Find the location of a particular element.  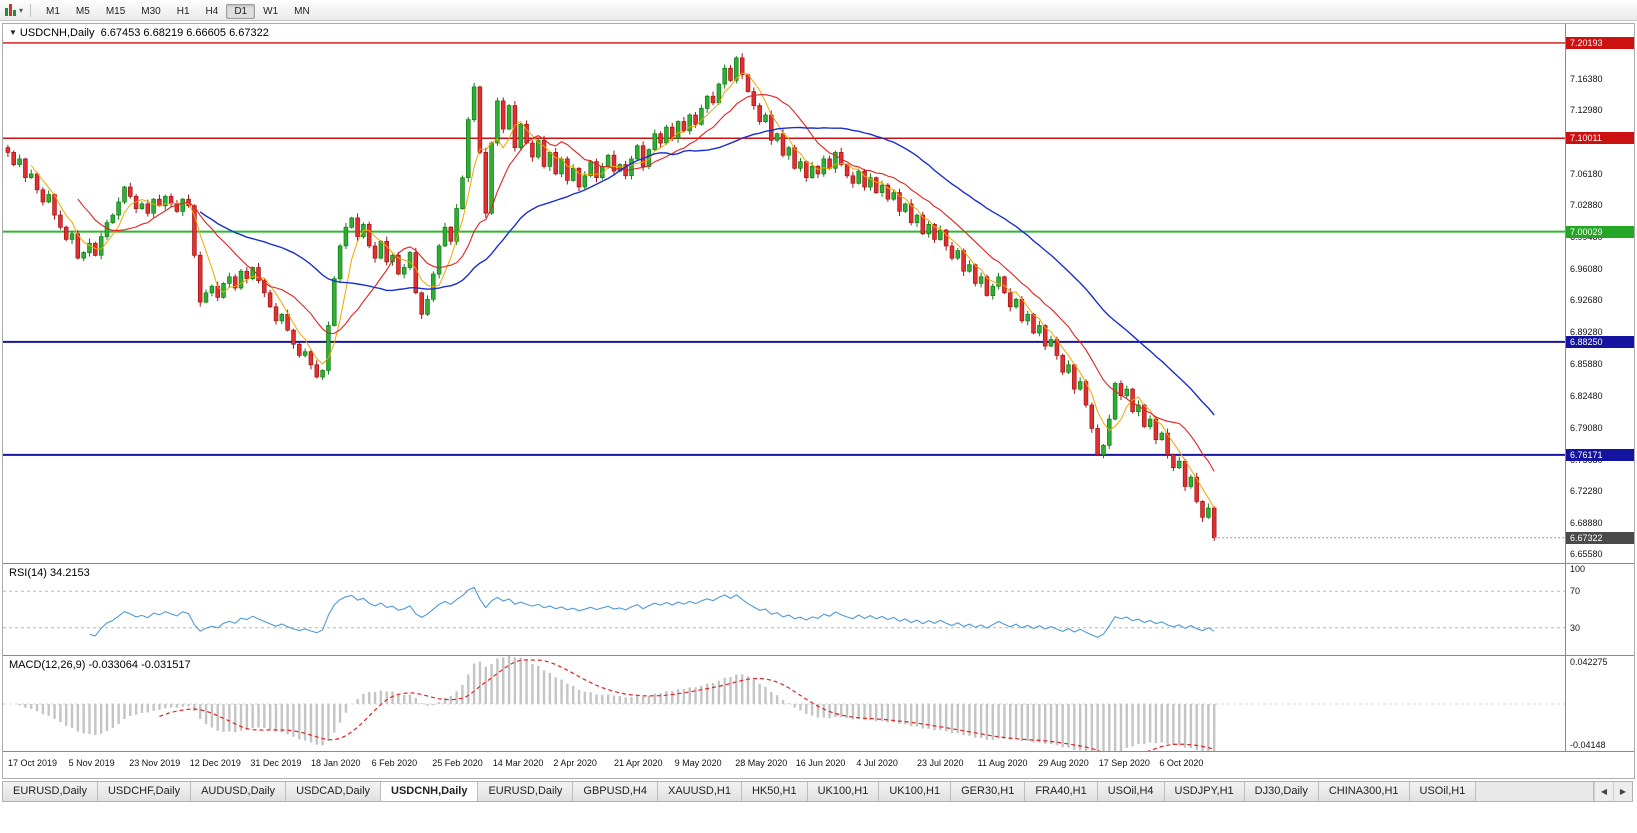

time-axis-label: 11 Aug 2020 is located at coordinates (1002, 763).